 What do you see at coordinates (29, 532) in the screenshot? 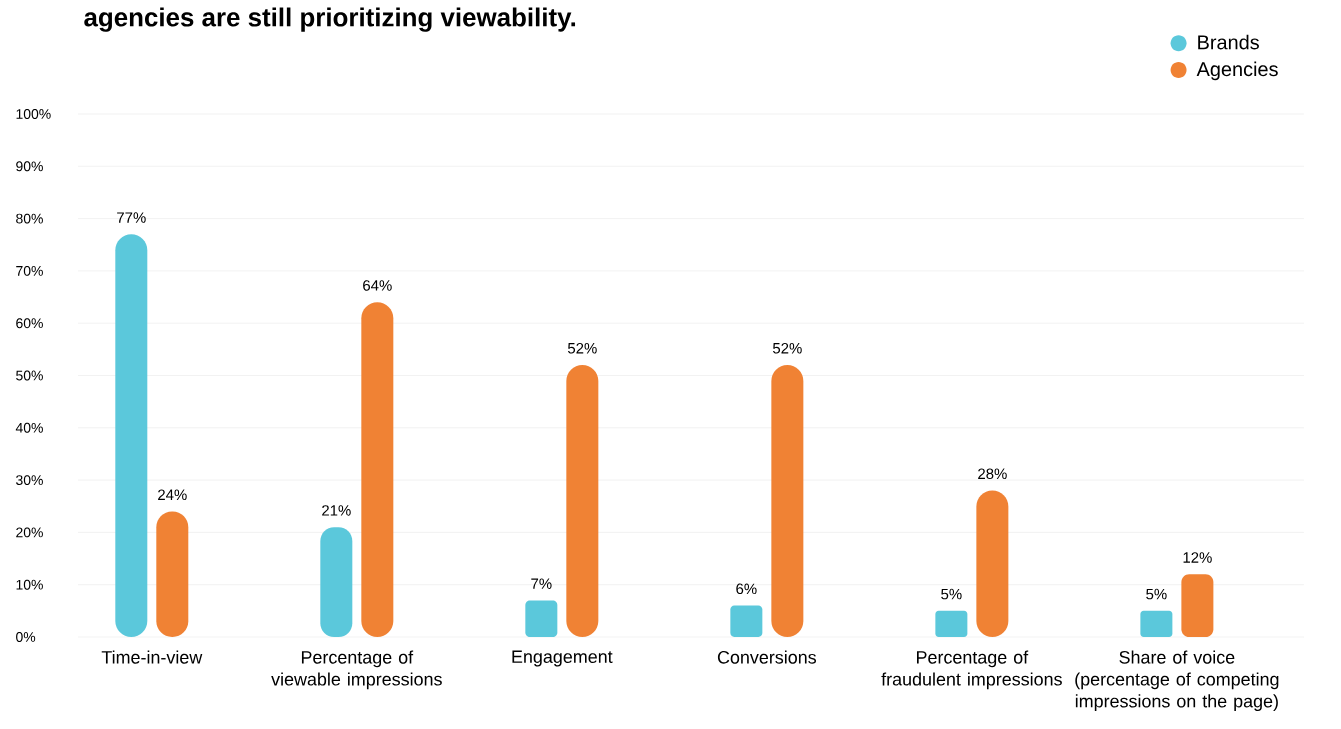
I see `y-tick-label: 20%` at bounding box center [29, 532].